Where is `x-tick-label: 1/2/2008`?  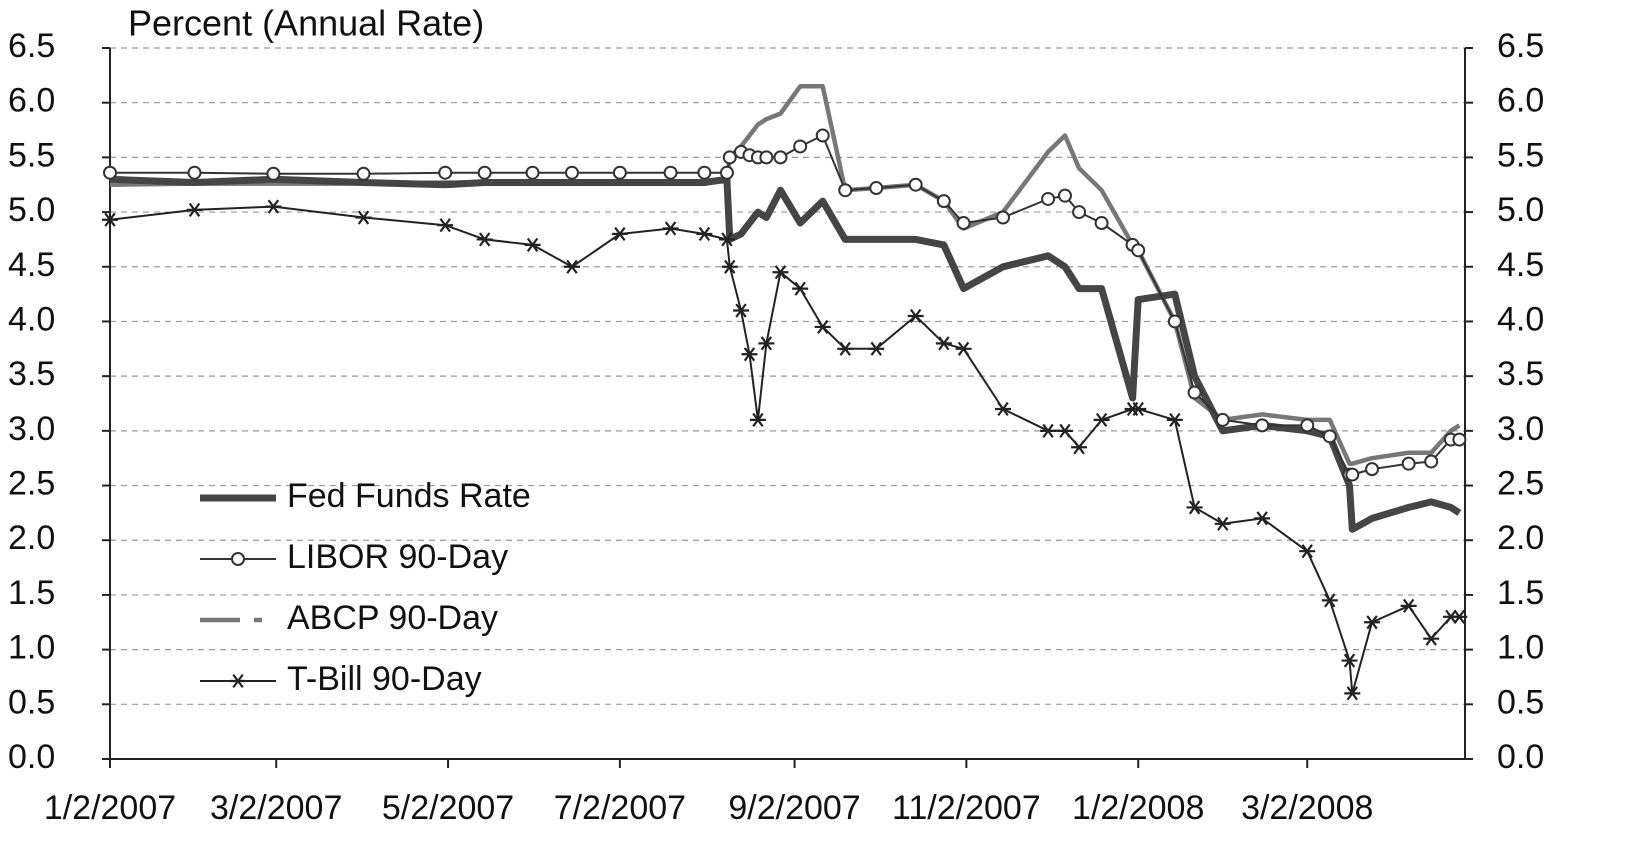 x-tick-label: 1/2/2008 is located at coordinates (1138, 808).